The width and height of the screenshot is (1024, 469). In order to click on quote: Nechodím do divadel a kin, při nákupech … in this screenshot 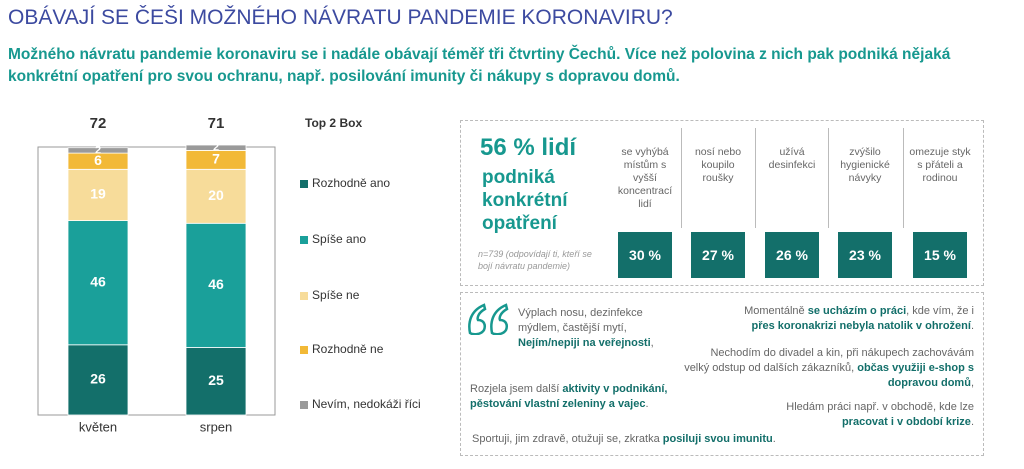, I will do `click(829, 368)`.